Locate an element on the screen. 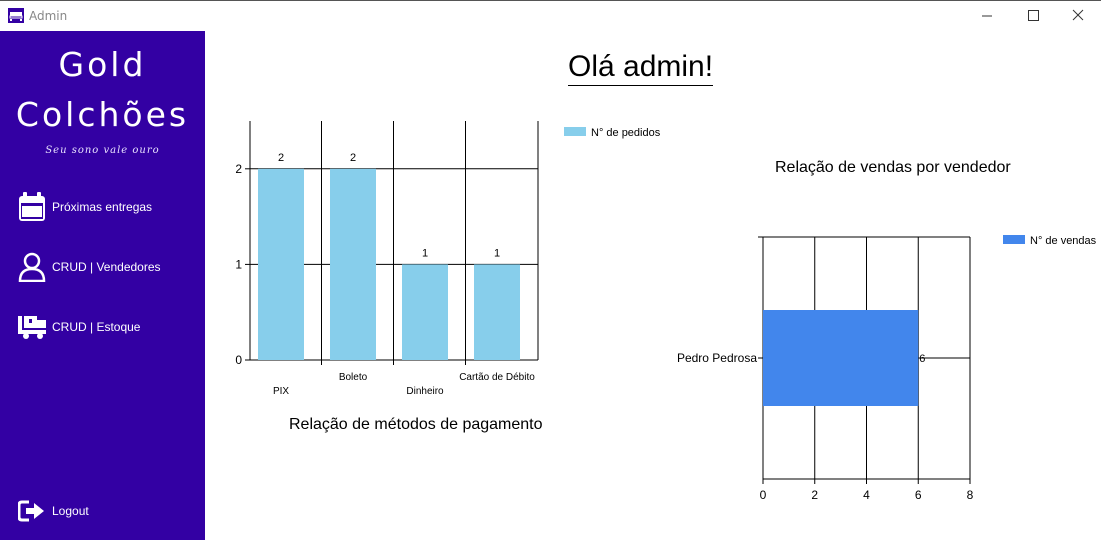 This screenshot has height=540, width=1101. greeting-heading: Olá admin! is located at coordinates (641, 68).